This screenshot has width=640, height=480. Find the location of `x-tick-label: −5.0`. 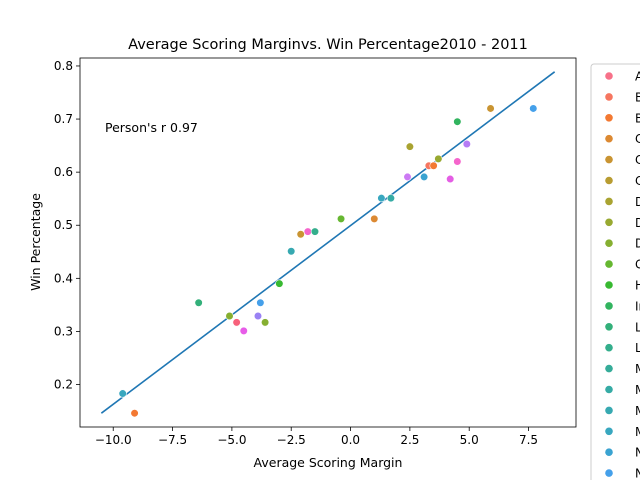

x-tick-label: −5.0 is located at coordinates (231, 440).